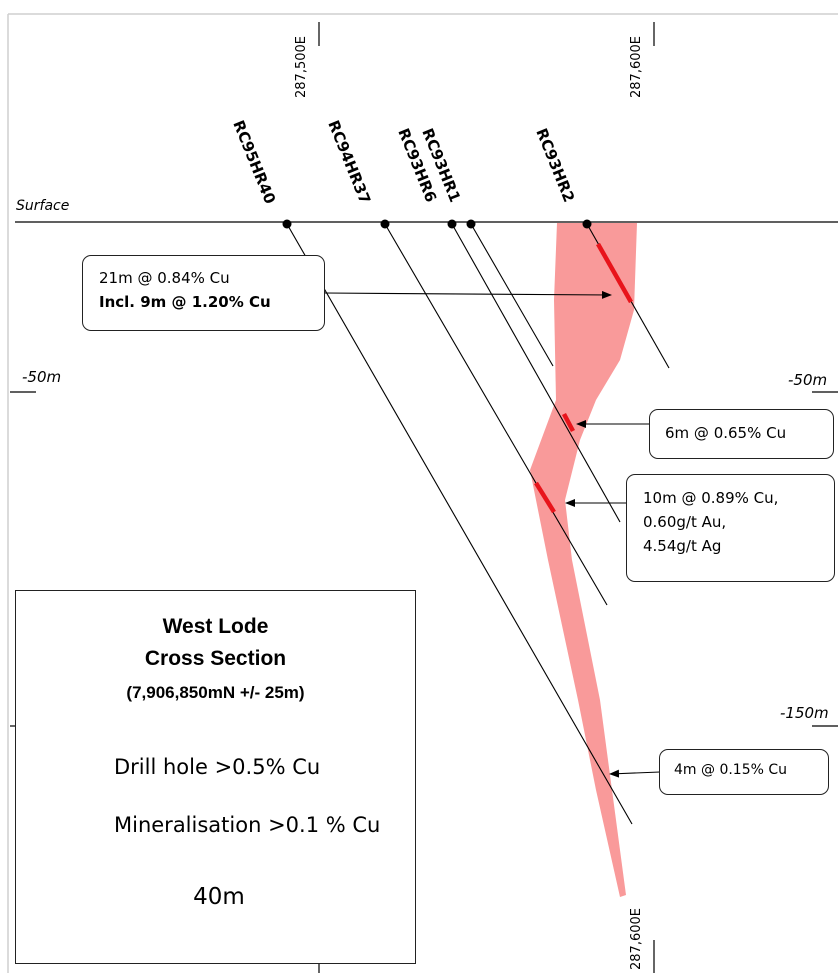 The image size is (838, 973). I want to click on collar-rc95hr40, so click(287, 224).